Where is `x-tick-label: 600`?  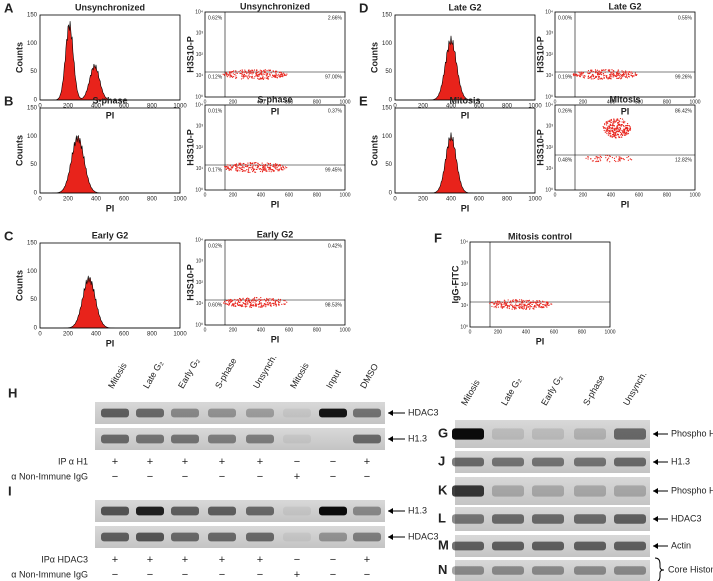 x-tick-label: 600 is located at coordinates (289, 330).